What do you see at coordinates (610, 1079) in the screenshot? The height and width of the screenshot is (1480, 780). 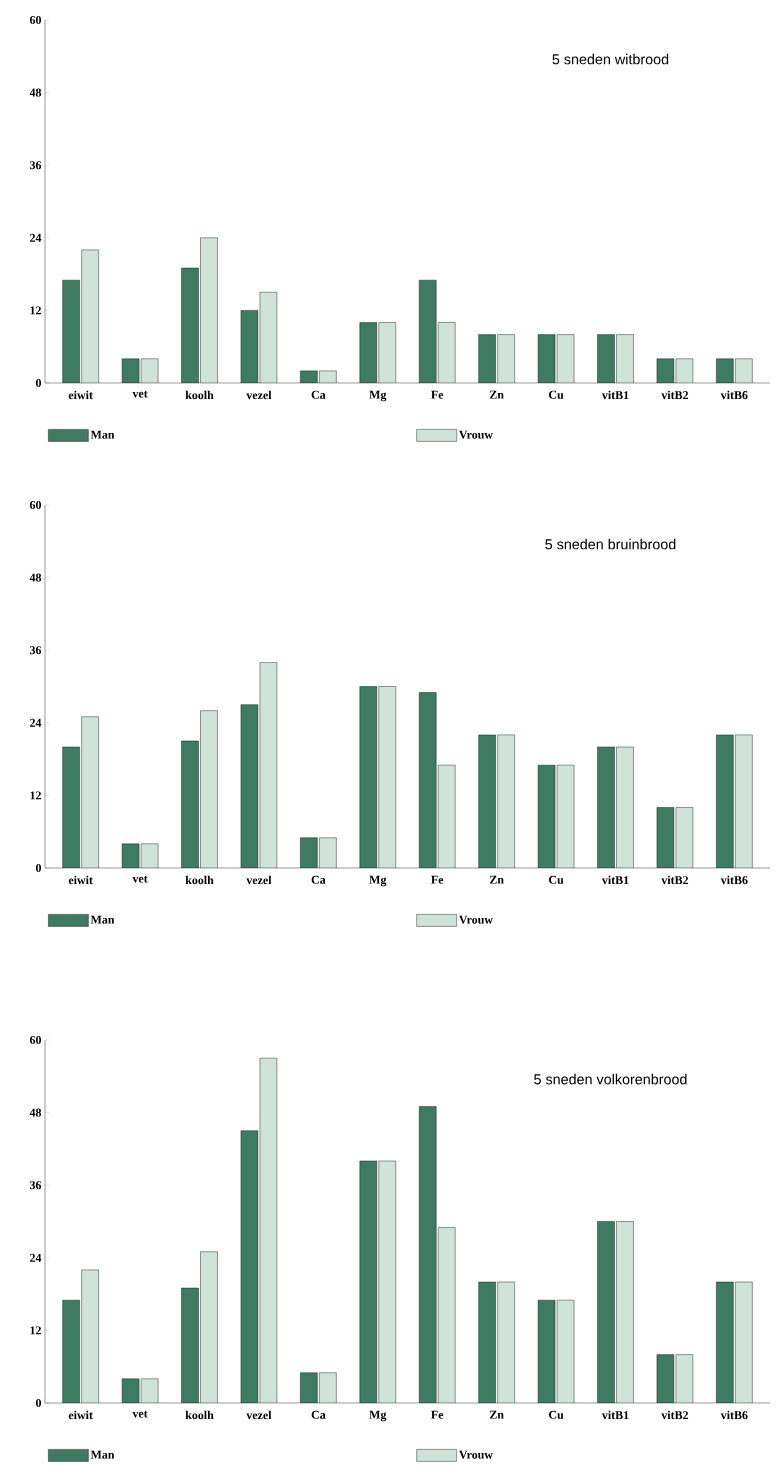 I see `text: 5 sneden volkorenbrood` at bounding box center [610, 1079].